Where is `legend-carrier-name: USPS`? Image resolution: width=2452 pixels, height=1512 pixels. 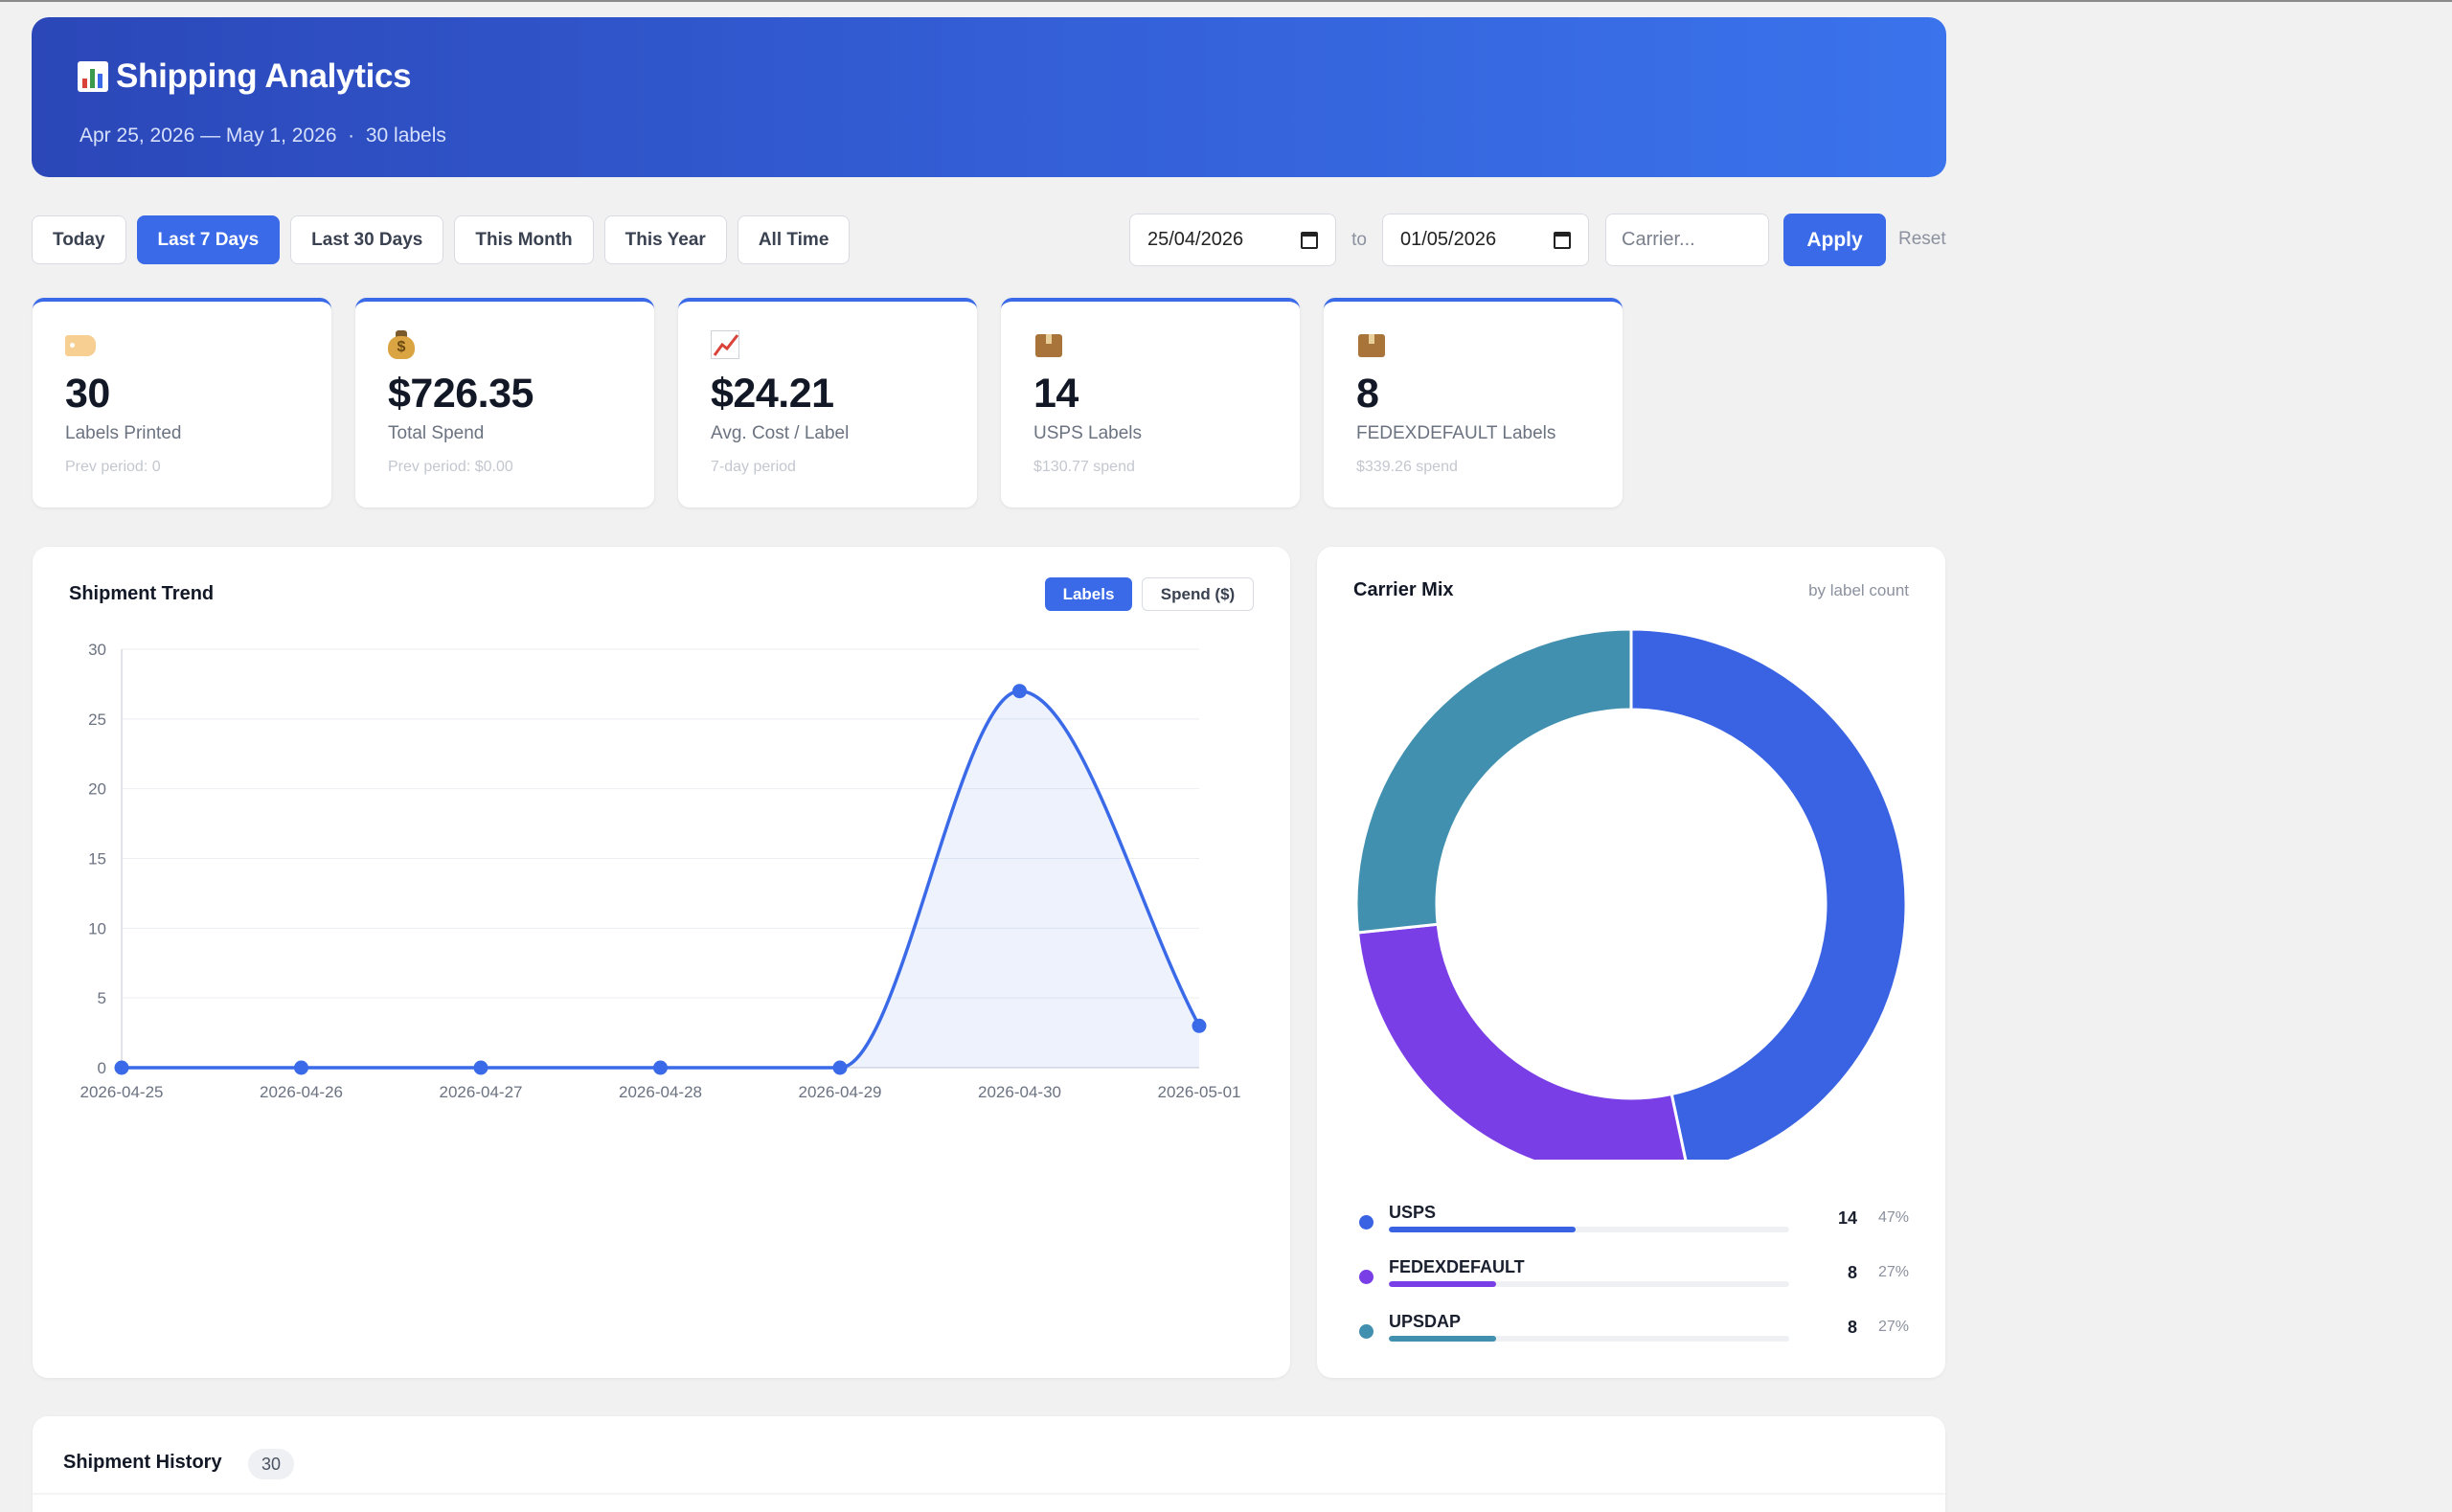 legend-carrier-name: USPS is located at coordinates (1413, 1212).